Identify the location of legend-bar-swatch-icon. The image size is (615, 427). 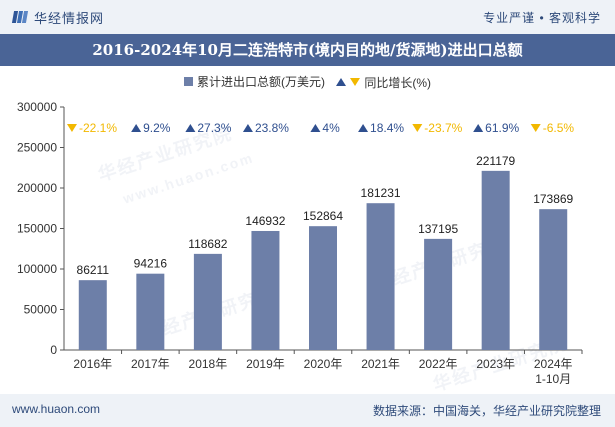
(188, 81).